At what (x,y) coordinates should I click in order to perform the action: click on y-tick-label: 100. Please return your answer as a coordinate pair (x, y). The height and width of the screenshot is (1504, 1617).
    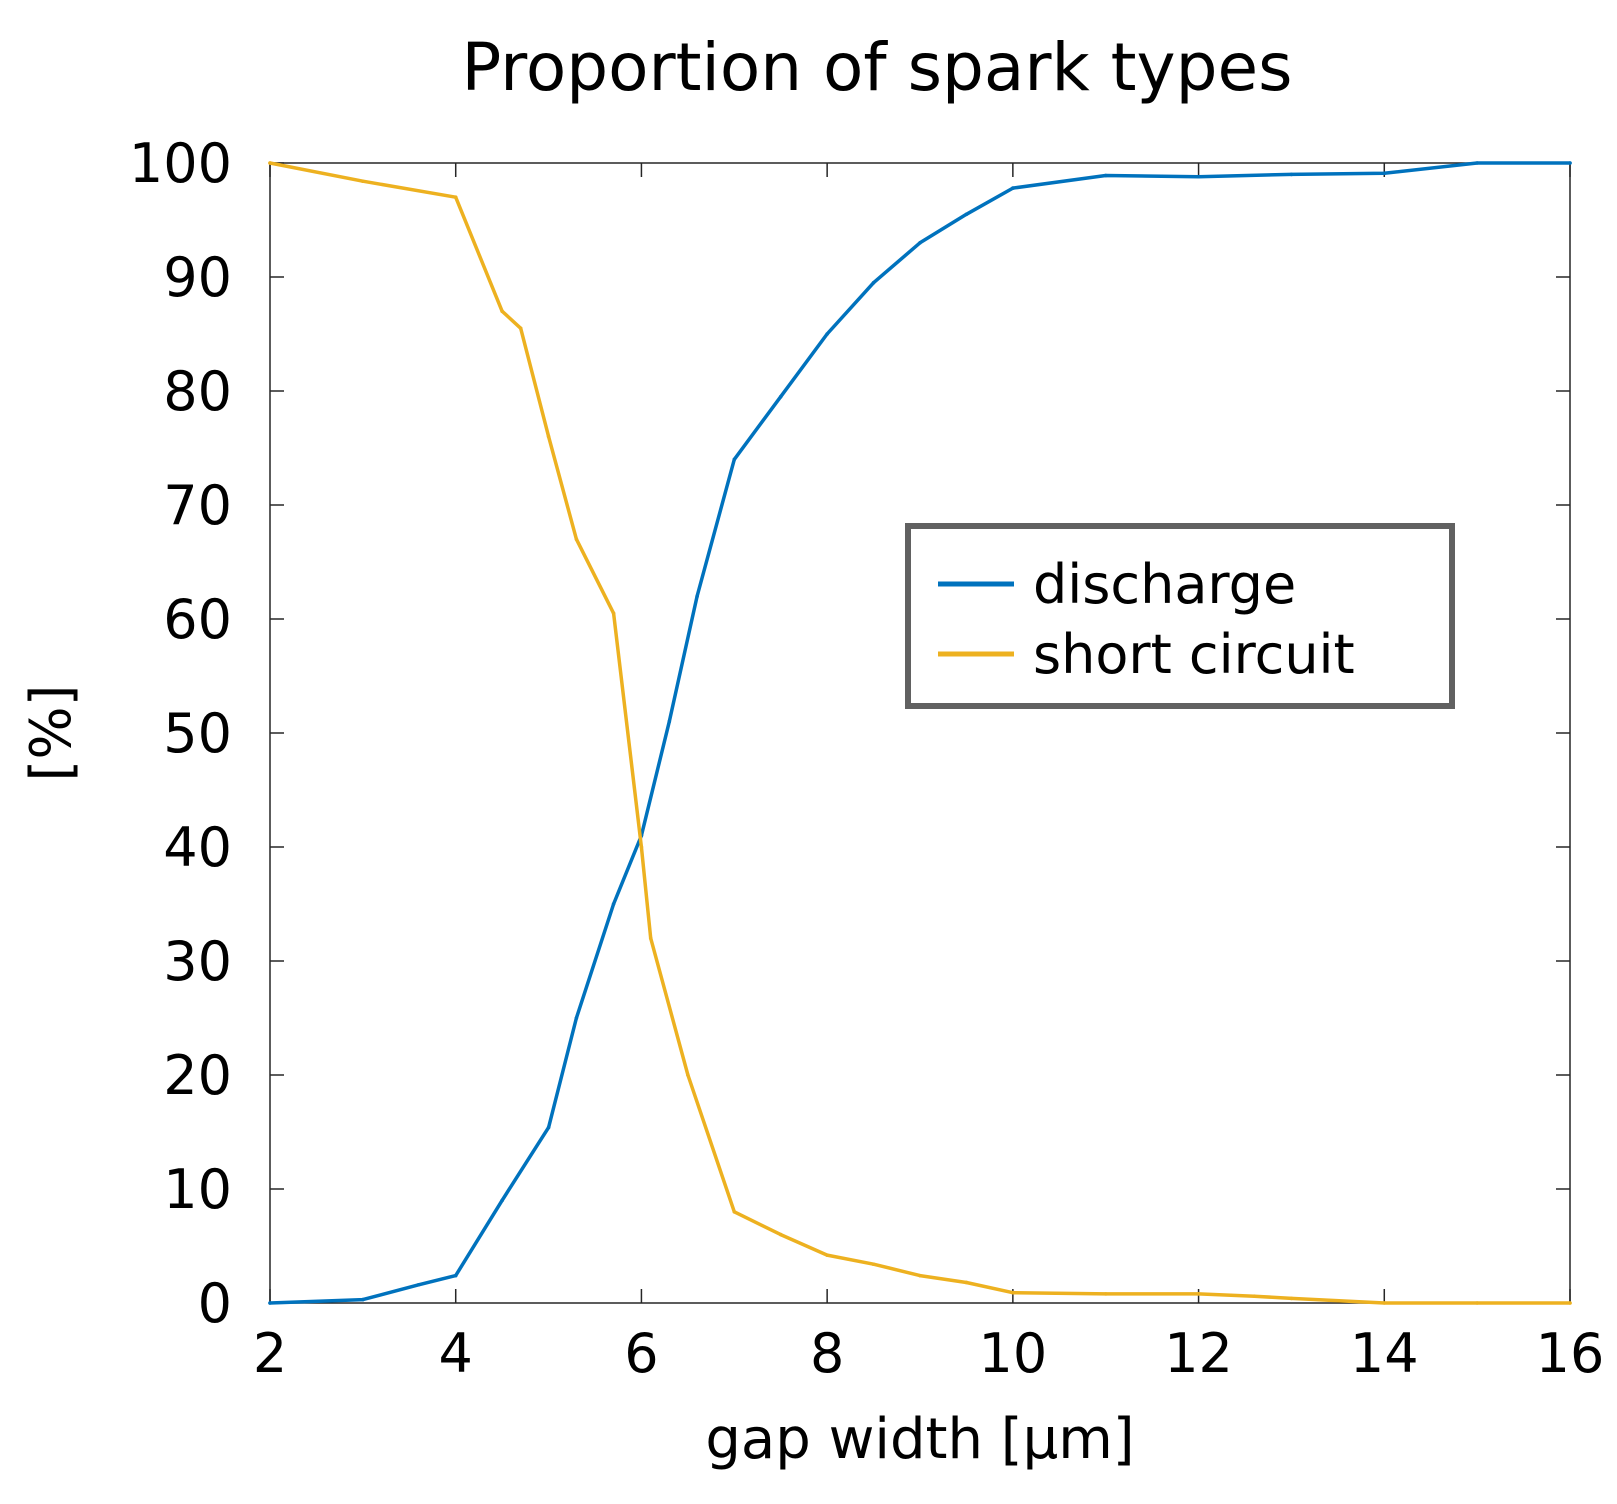
    Looking at the image, I should click on (180, 163).